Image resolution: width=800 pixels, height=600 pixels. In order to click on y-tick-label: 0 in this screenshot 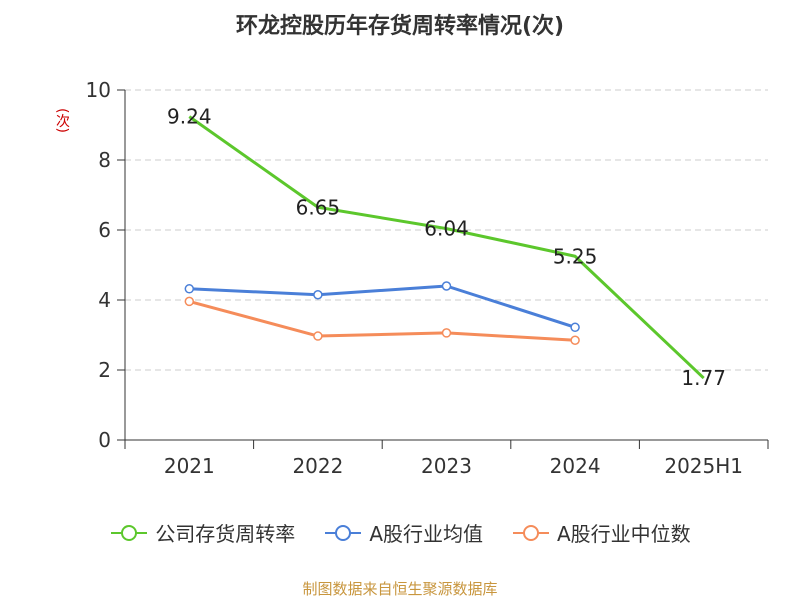, I will do `click(104, 440)`.